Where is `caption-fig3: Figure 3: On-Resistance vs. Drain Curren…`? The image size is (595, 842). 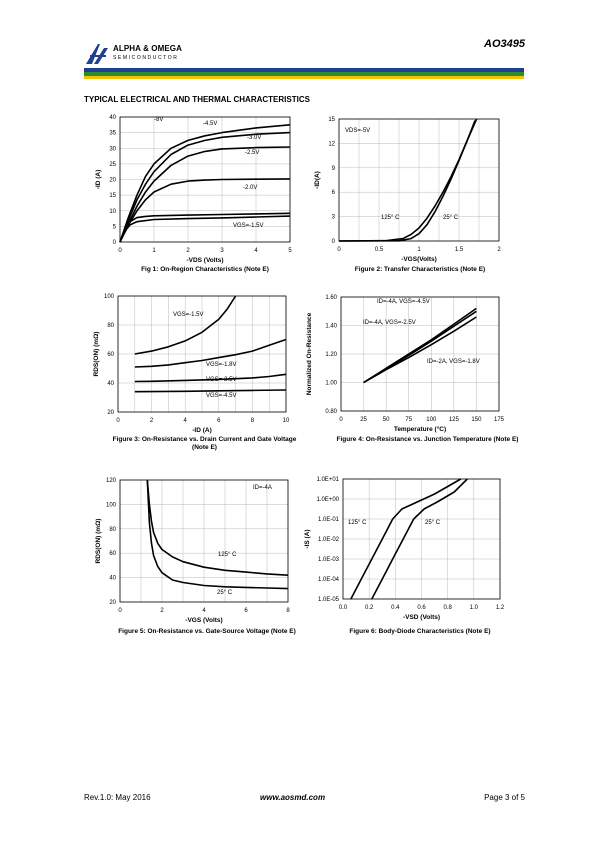 caption-fig3: Figure 3: On-Resistance vs. Drain Curren… is located at coordinates (204, 443).